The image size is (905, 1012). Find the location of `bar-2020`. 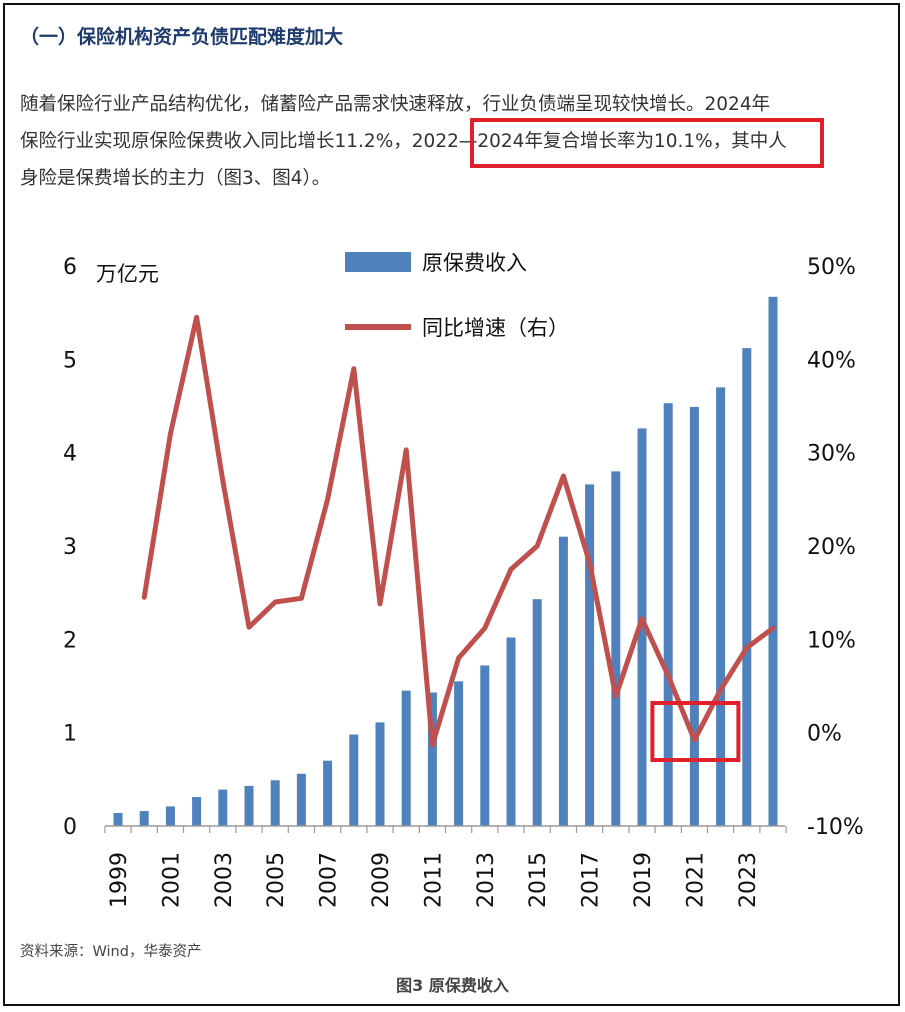

bar-2020 is located at coordinates (668, 614).